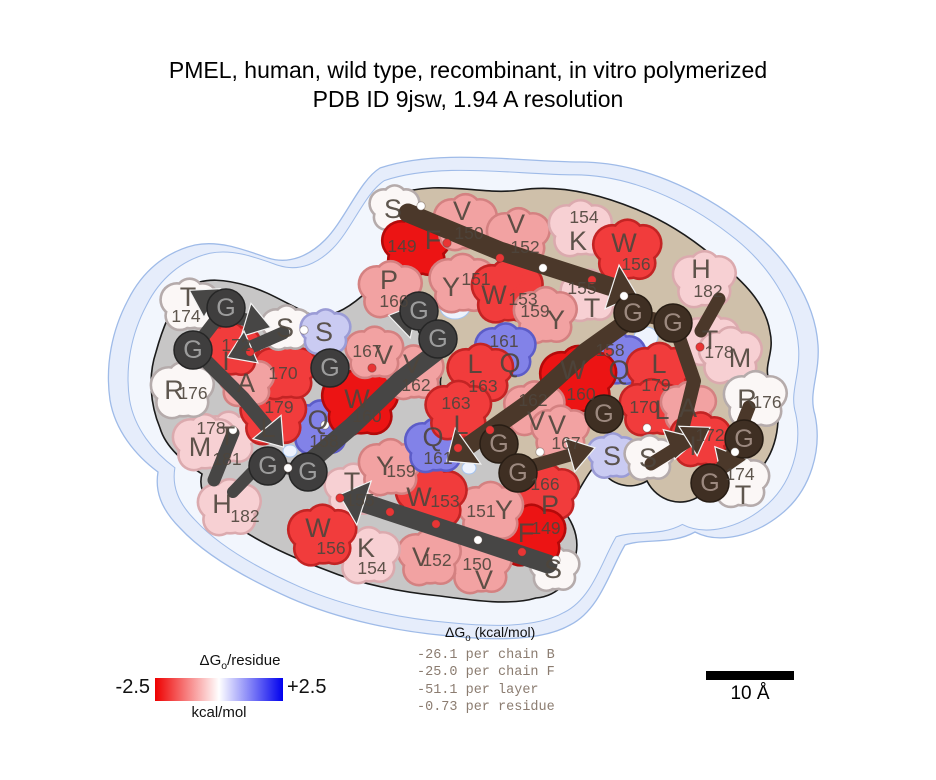  What do you see at coordinates (412, 364) in the screenshot?
I see `residue-letter: V` at bounding box center [412, 364].